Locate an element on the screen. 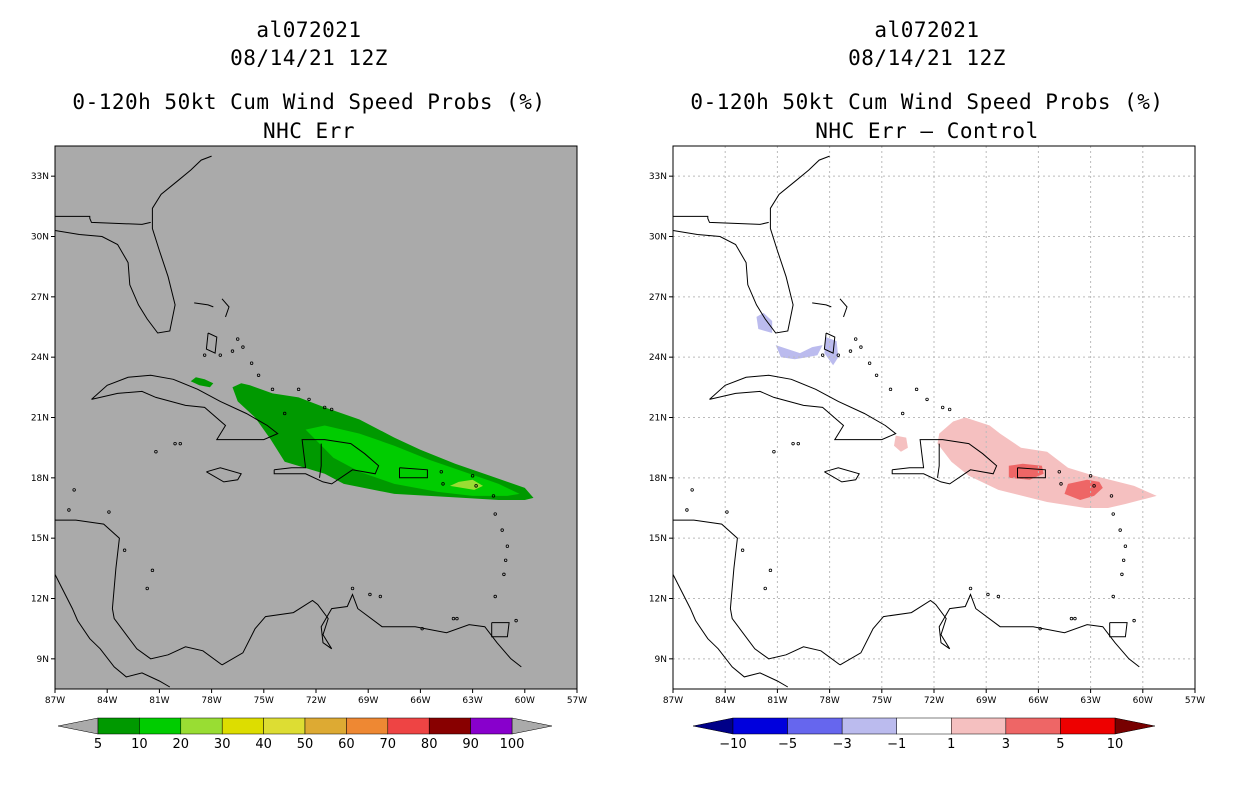 The image size is (1236, 800). coastline-grand-bahama is located at coordinates (204, 305).